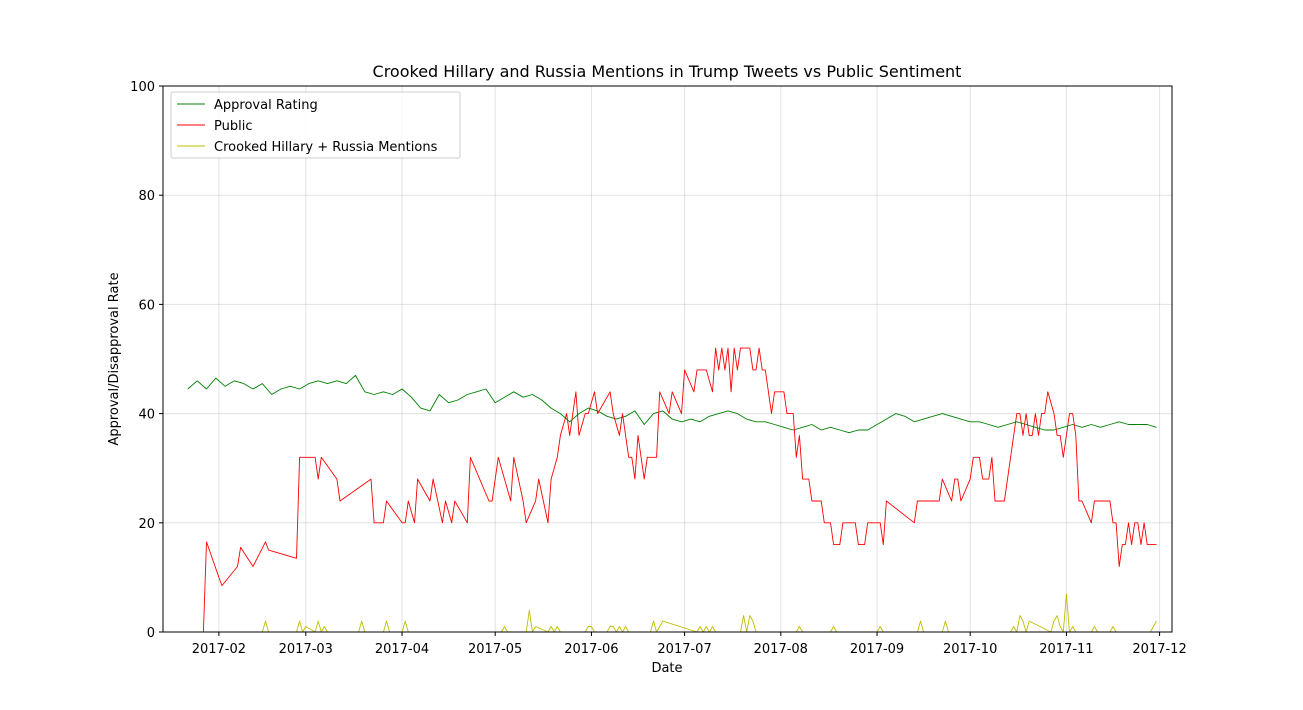 The image size is (1303, 710). I want to click on x-tick-label: 2017-05, so click(495, 649).